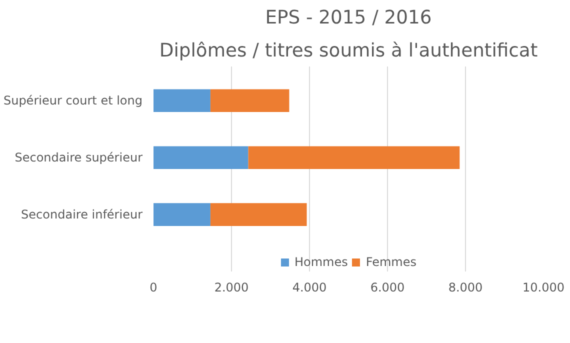 This screenshot has width=570, height=343. I want to click on y-tick-label: Secondaire inférieur, so click(82, 215).